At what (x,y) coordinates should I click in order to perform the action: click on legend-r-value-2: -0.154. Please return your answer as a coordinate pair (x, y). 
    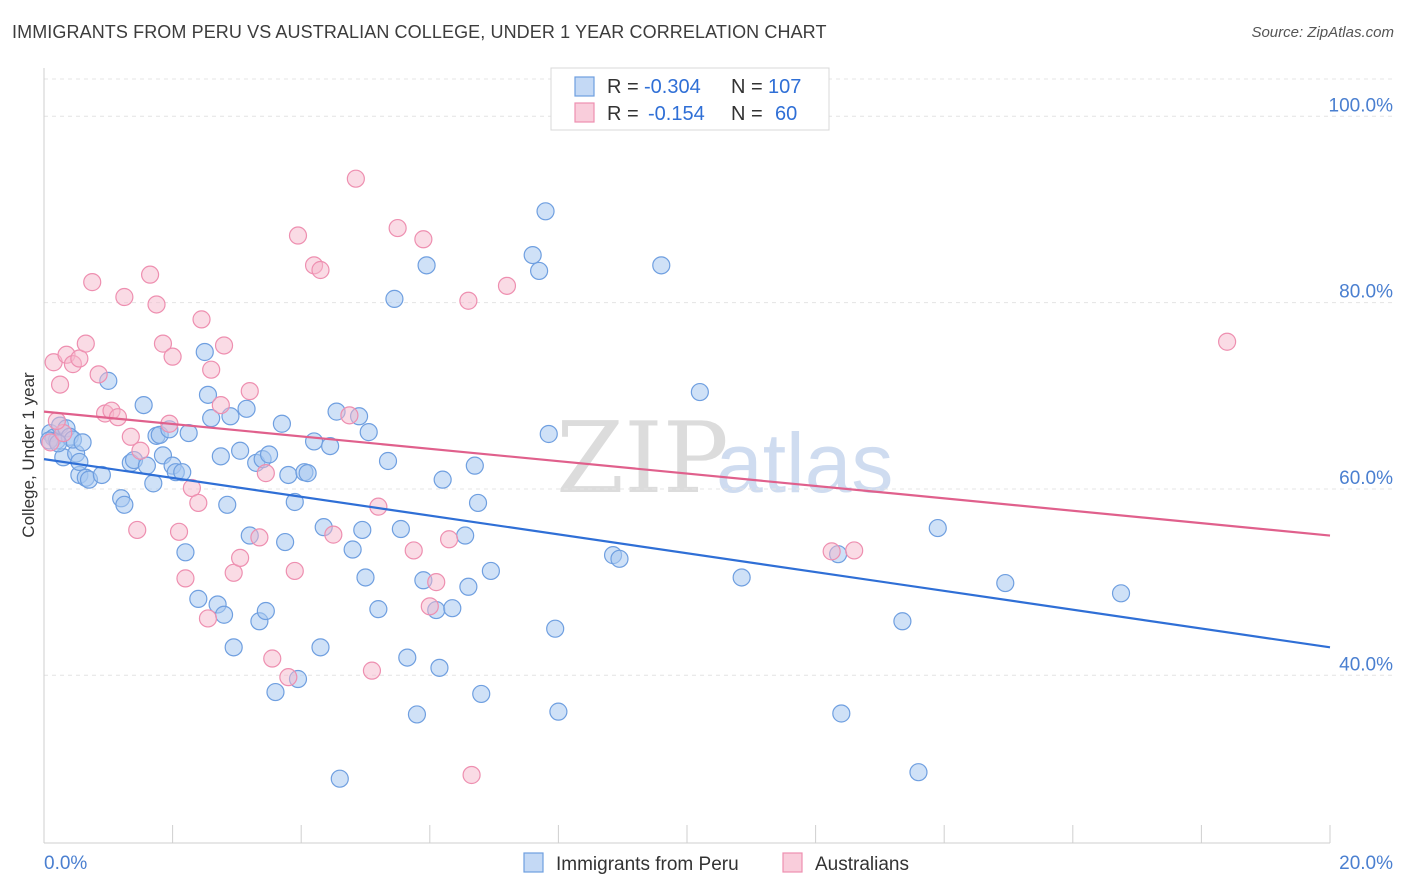
    Looking at the image, I should click on (676, 114).